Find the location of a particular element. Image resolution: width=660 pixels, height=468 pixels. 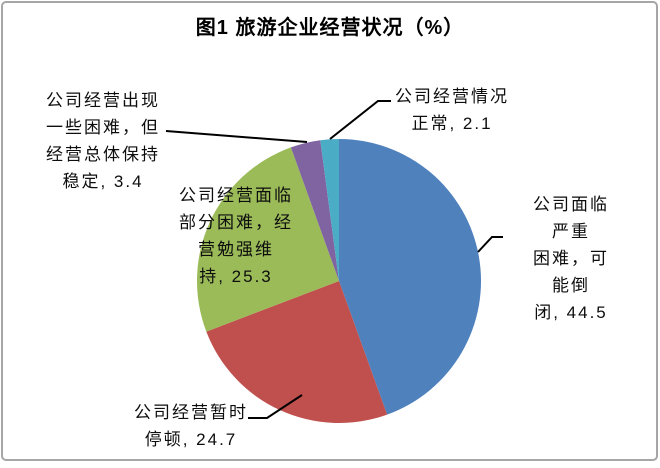

leader-line-blue is located at coordinates (490, 244).